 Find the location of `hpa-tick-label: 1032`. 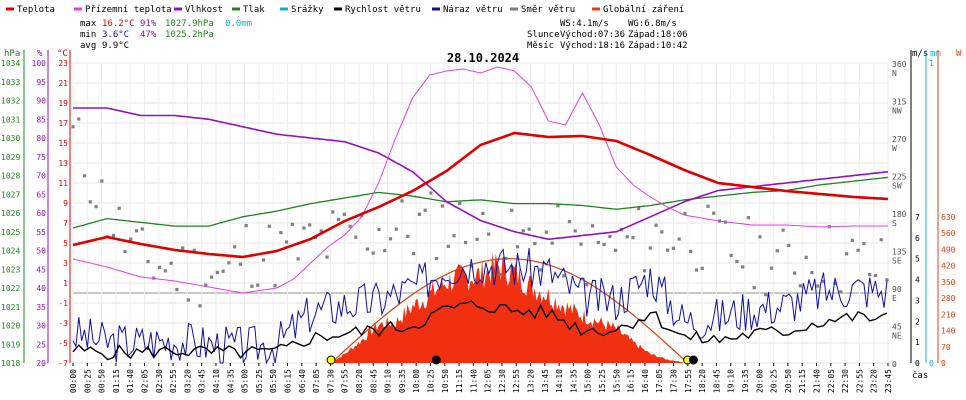

hpa-tick-label: 1032 is located at coordinates (10, 101).